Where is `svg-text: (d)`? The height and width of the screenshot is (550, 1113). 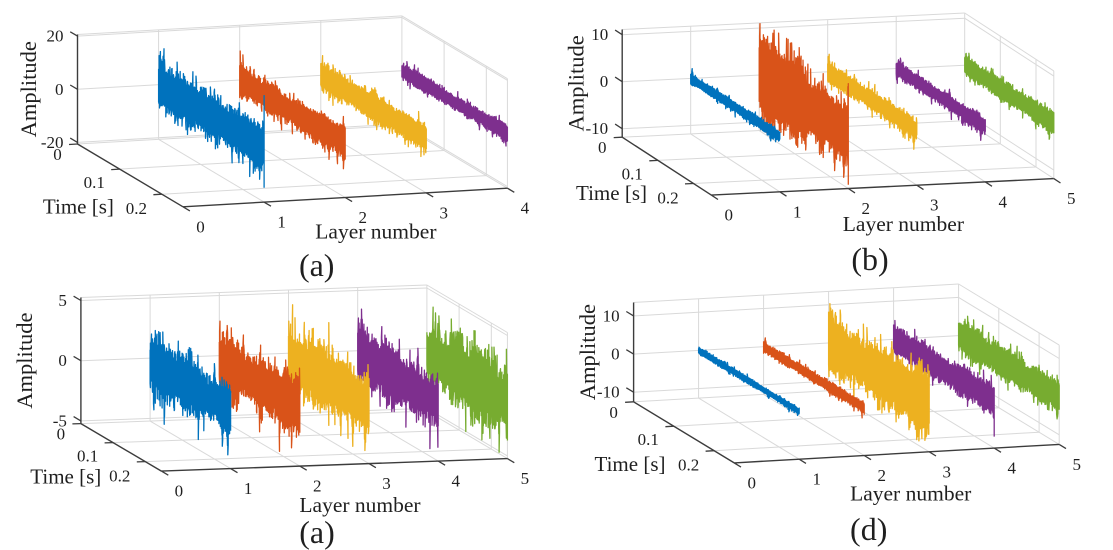 svg-text: (d) is located at coordinates (868, 529).